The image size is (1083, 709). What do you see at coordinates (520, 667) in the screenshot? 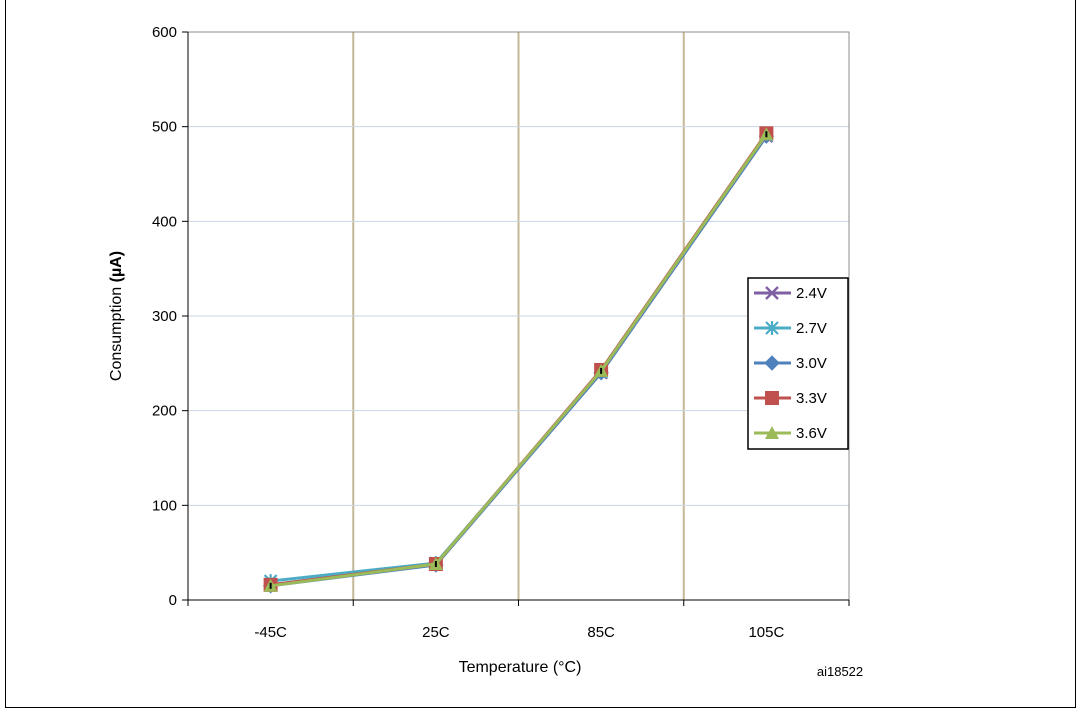
I see `x-axis-title: Temperature (°C)` at bounding box center [520, 667].